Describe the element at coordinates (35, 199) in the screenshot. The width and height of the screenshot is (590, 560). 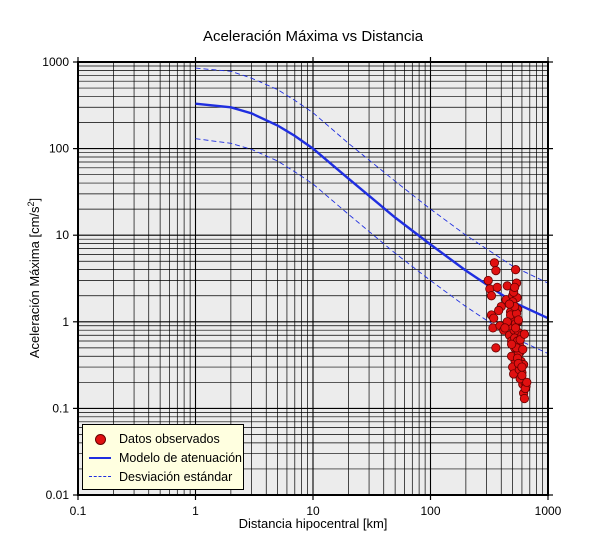
I see `y-axis-label-end: ]` at that location.